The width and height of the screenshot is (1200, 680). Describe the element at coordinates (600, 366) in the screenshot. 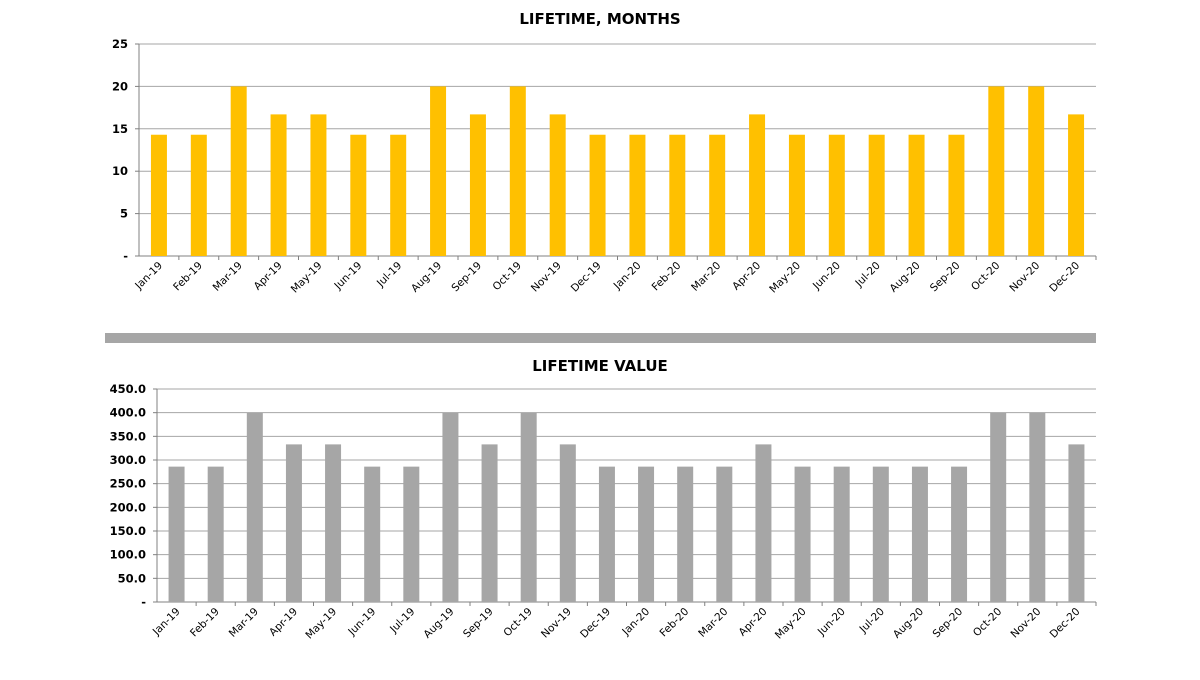

I see `chart-title: LIFETIME VALUE` at that location.